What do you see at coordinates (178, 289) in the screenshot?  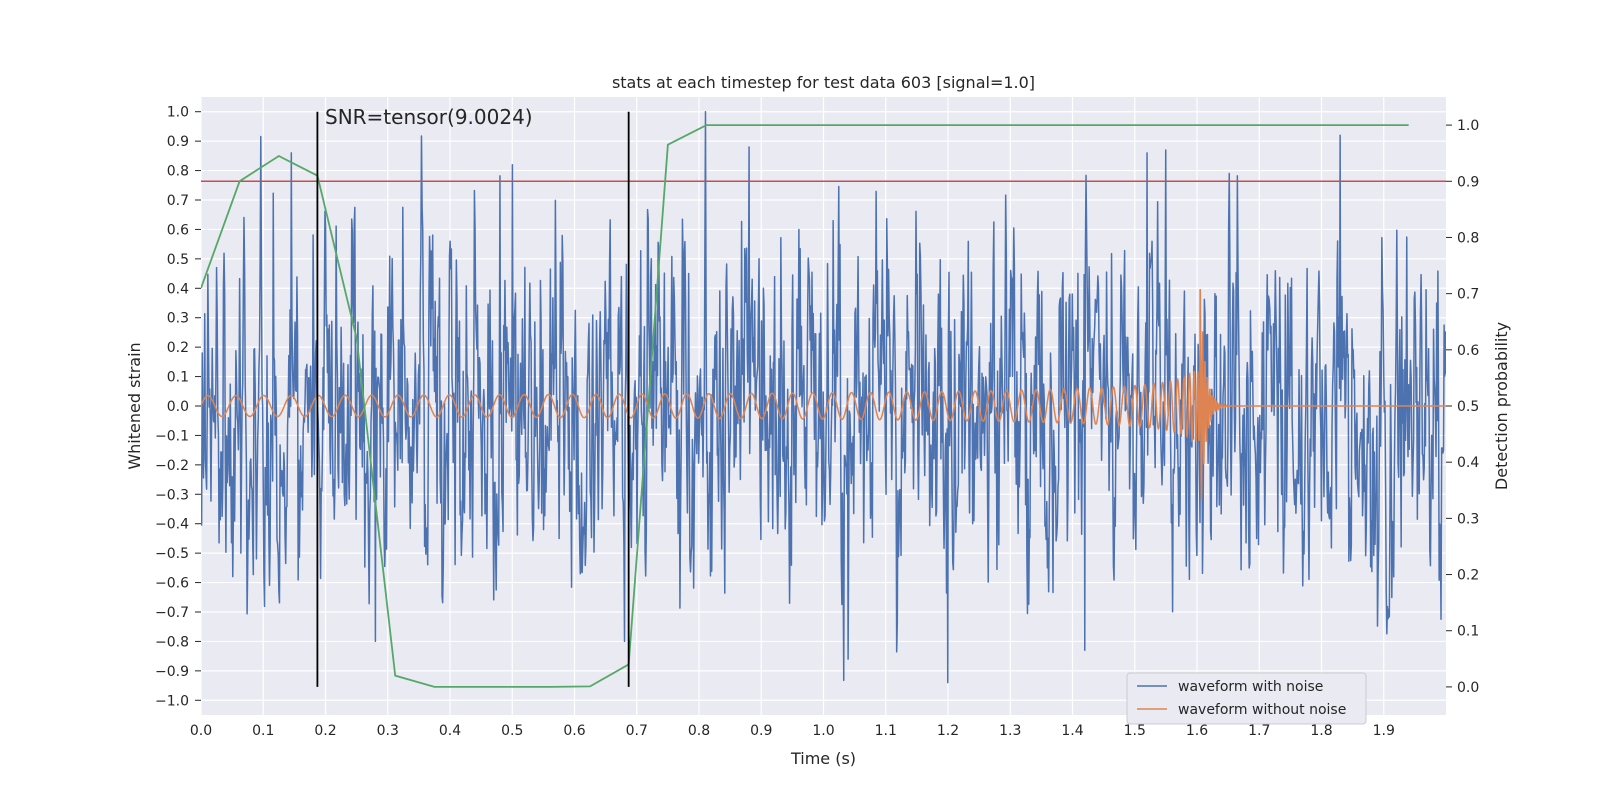 I see `y-tick-label: 0.4` at bounding box center [178, 289].